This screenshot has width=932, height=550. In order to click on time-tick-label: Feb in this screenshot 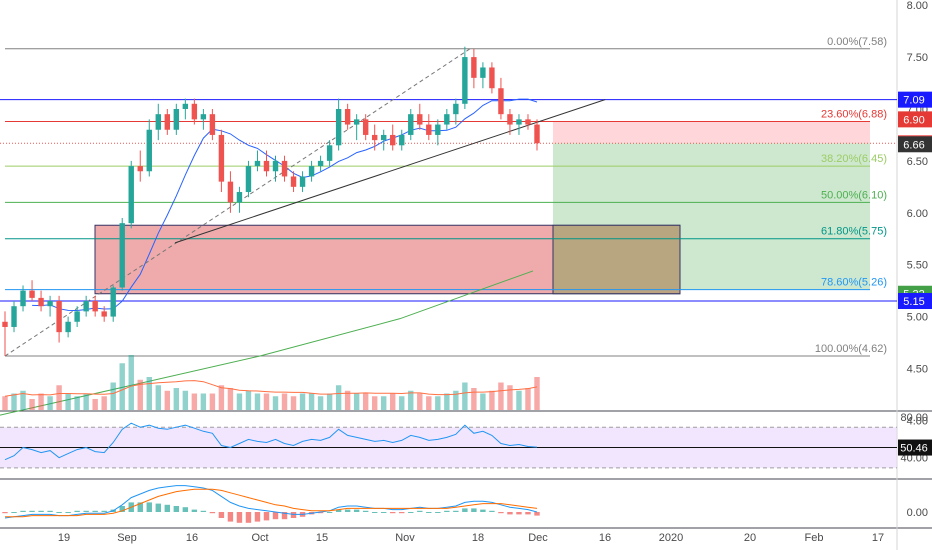, I will do `click(814, 538)`.